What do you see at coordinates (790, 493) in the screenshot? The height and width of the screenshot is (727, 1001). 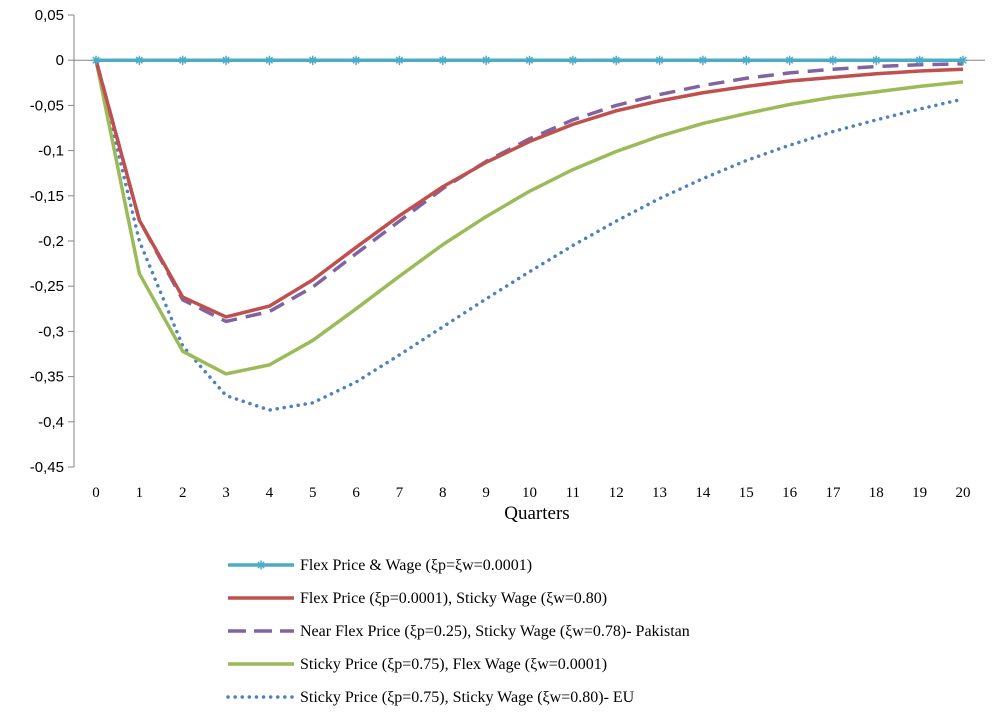 I see `x-tick-label: 16` at bounding box center [790, 493].